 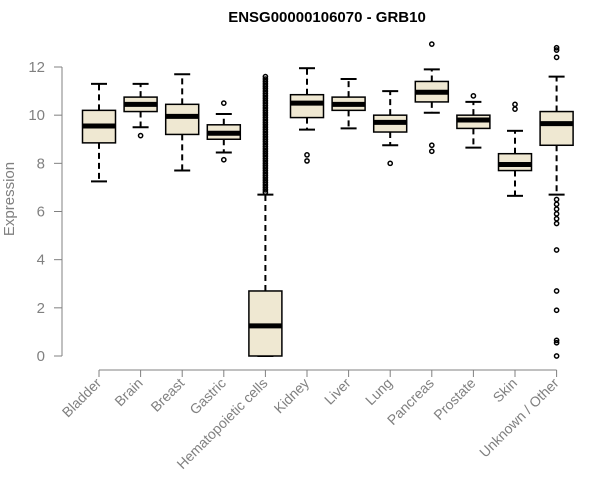 I want to click on x-category-label: Breast, so click(x=167, y=395).